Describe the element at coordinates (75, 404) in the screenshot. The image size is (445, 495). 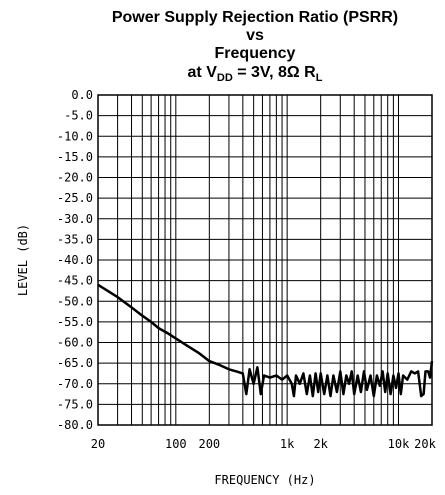
I see `y-tick-label: -75.0` at that location.